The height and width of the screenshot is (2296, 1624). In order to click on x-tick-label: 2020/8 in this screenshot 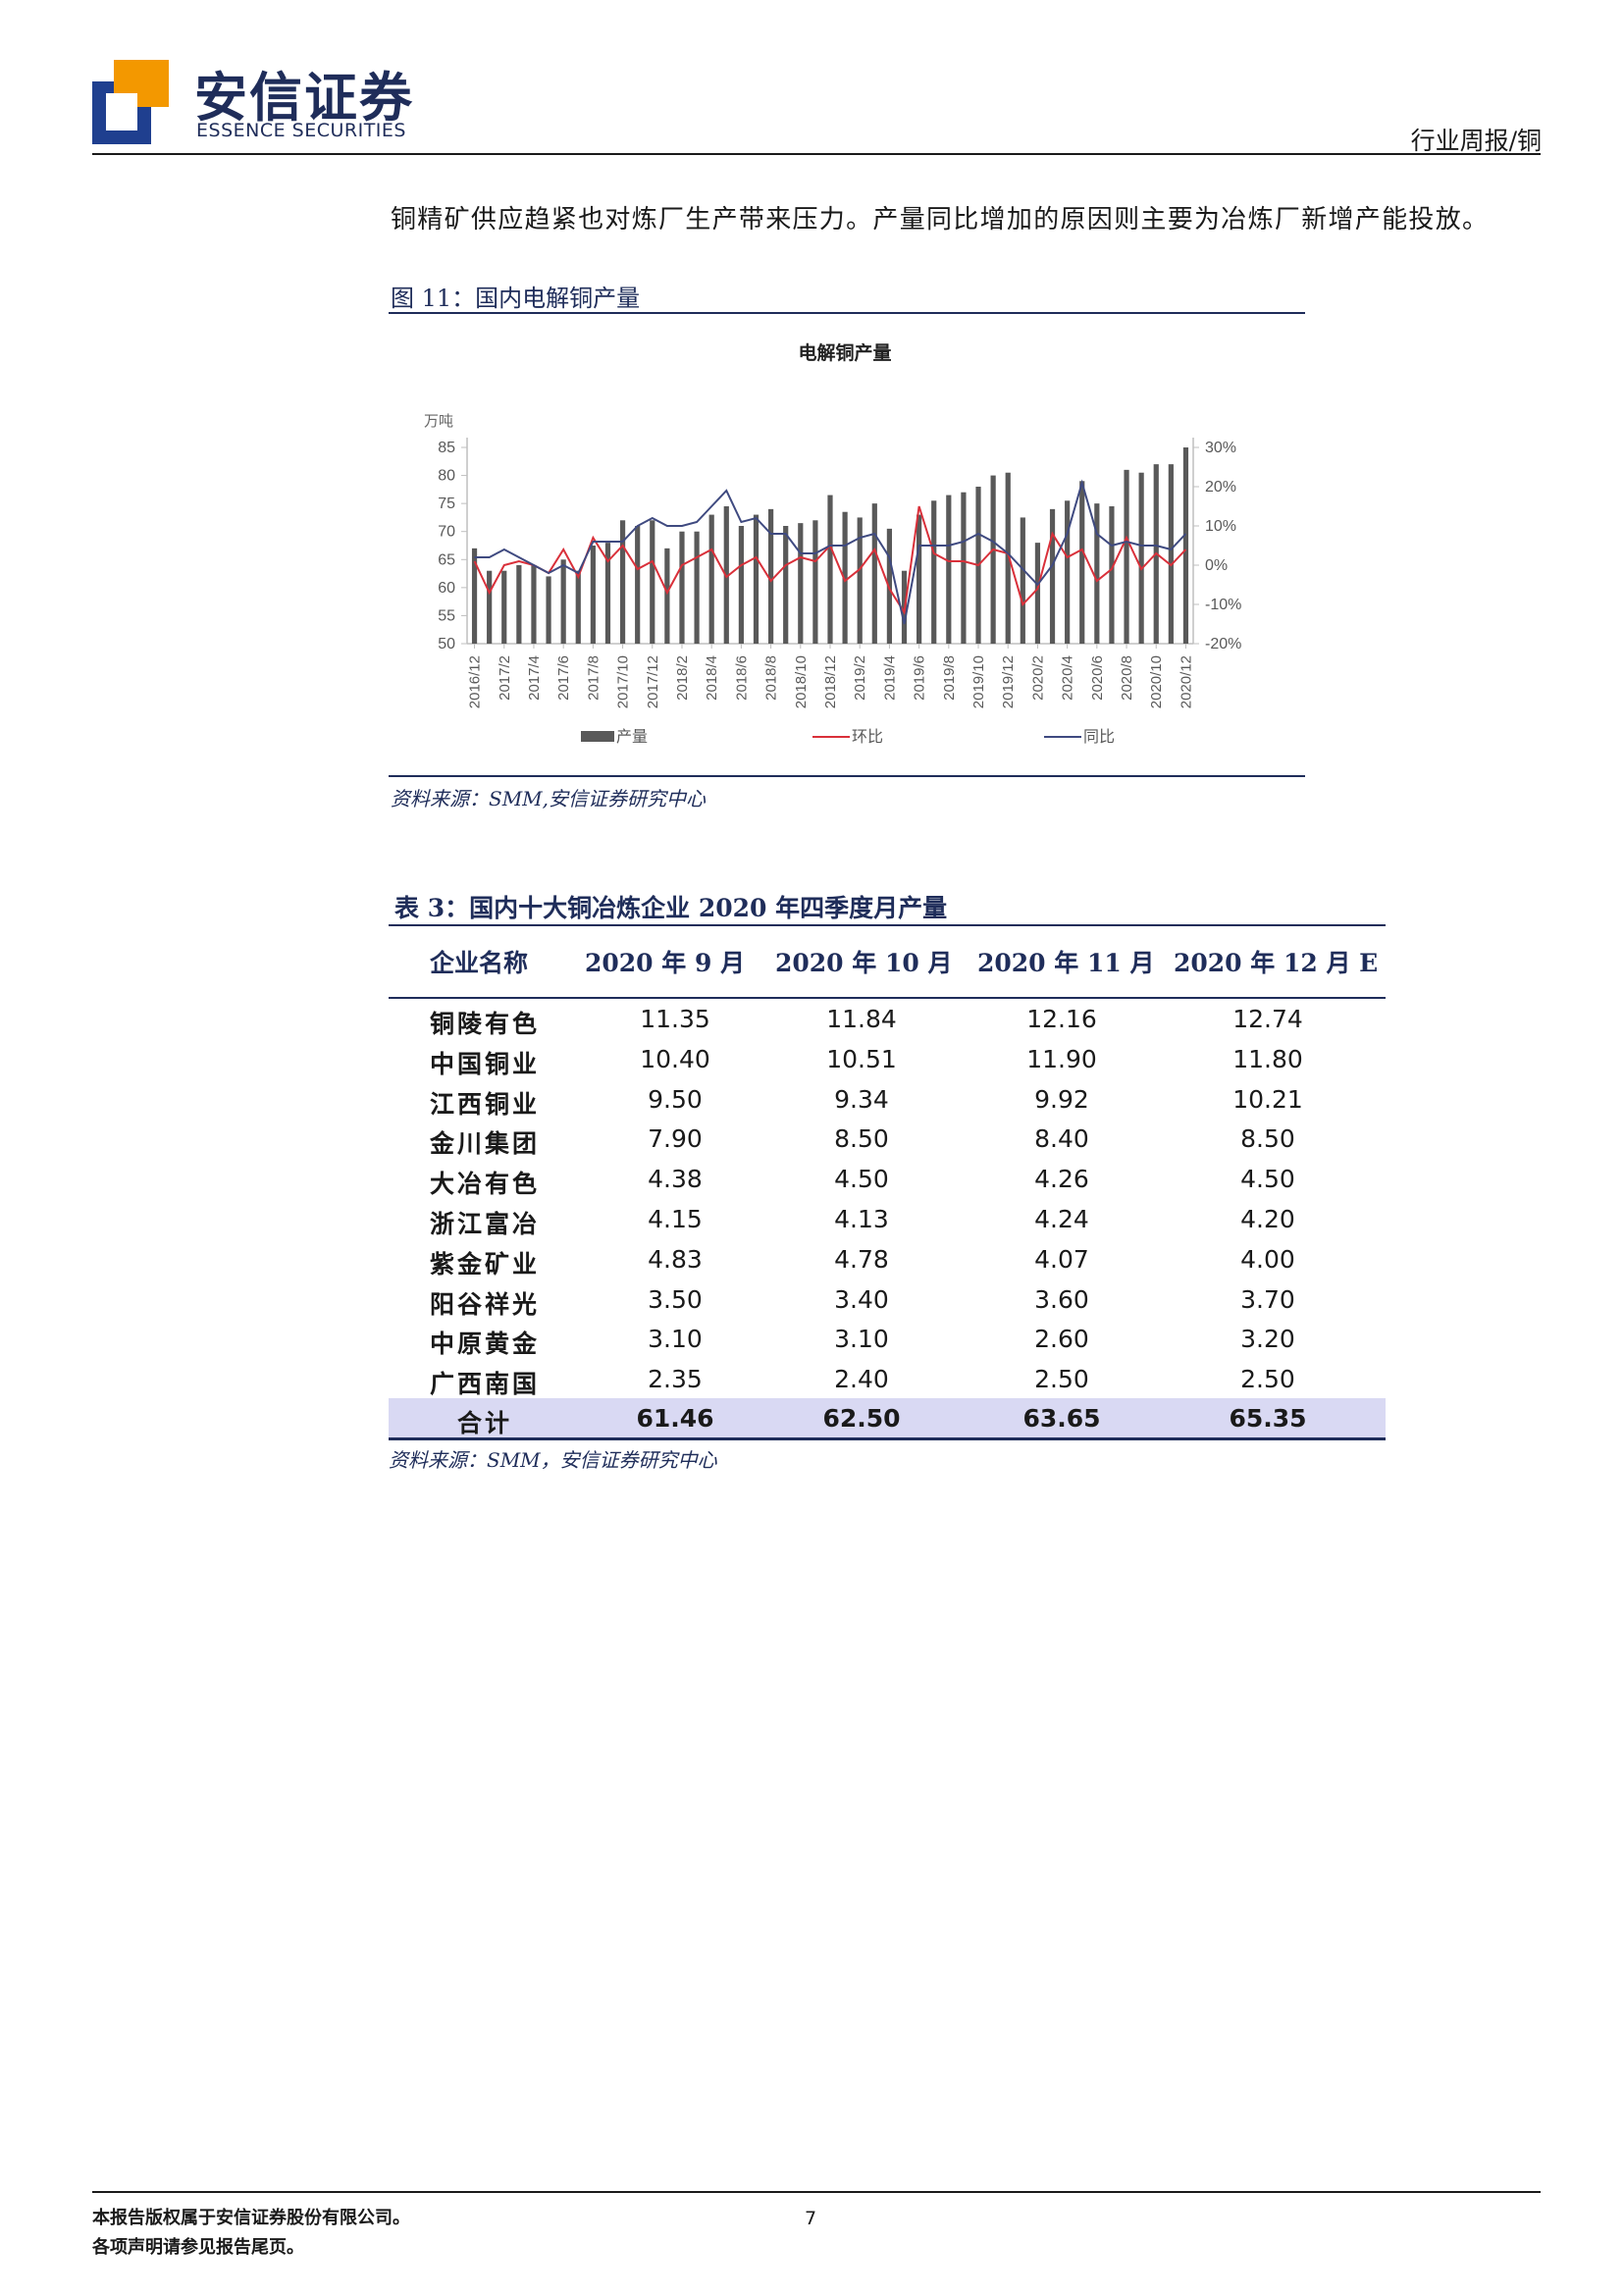, I will do `click(1127, 678)`.